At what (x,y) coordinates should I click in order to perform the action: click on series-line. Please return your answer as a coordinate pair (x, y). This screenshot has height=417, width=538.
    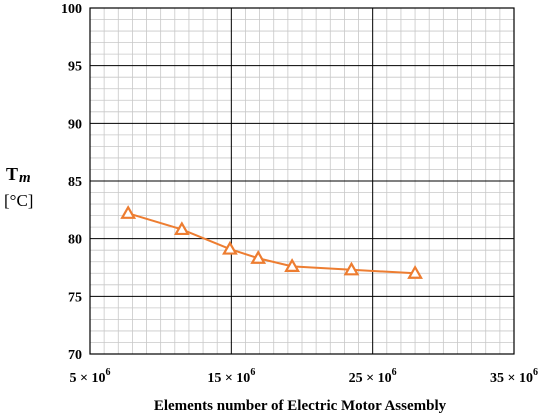
    Looking at the image, I should click on (271, 243).